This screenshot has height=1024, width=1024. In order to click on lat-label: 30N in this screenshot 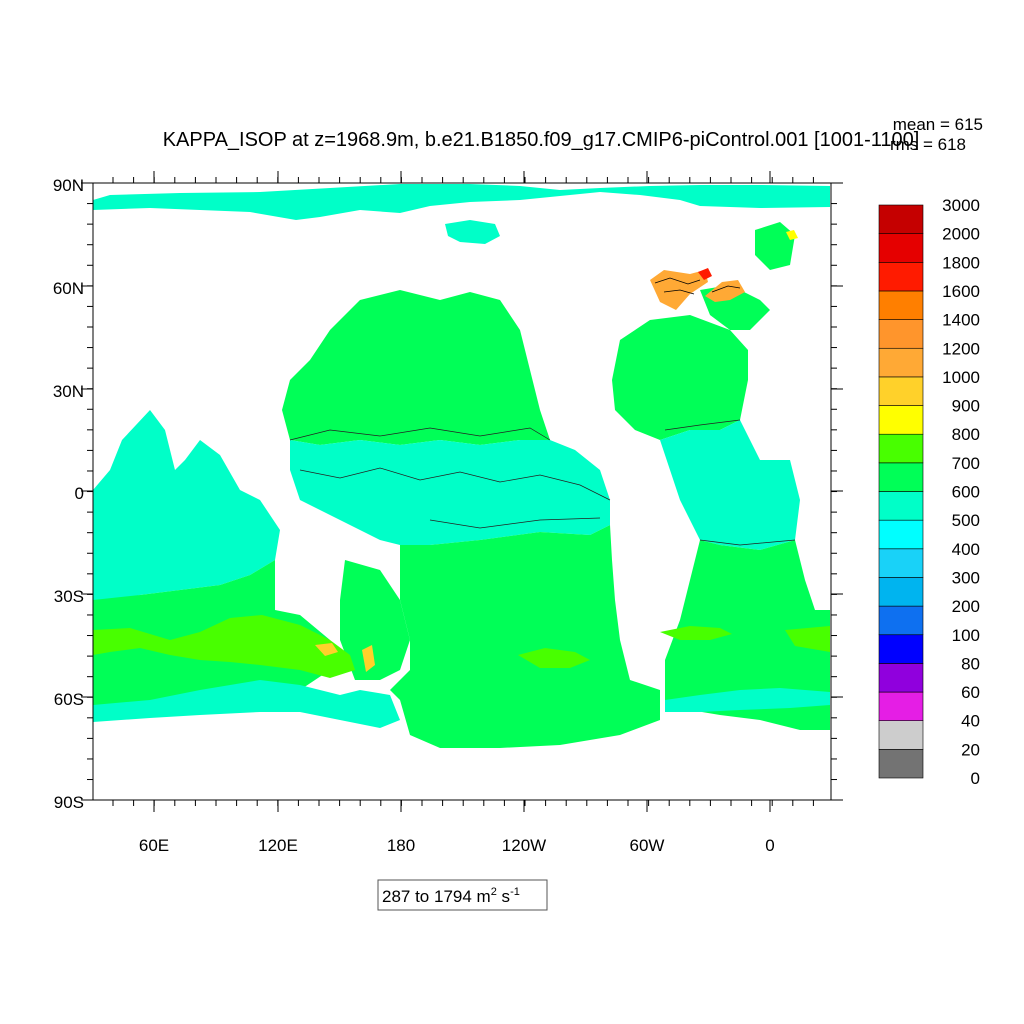, I will do `click(68, 391)`.